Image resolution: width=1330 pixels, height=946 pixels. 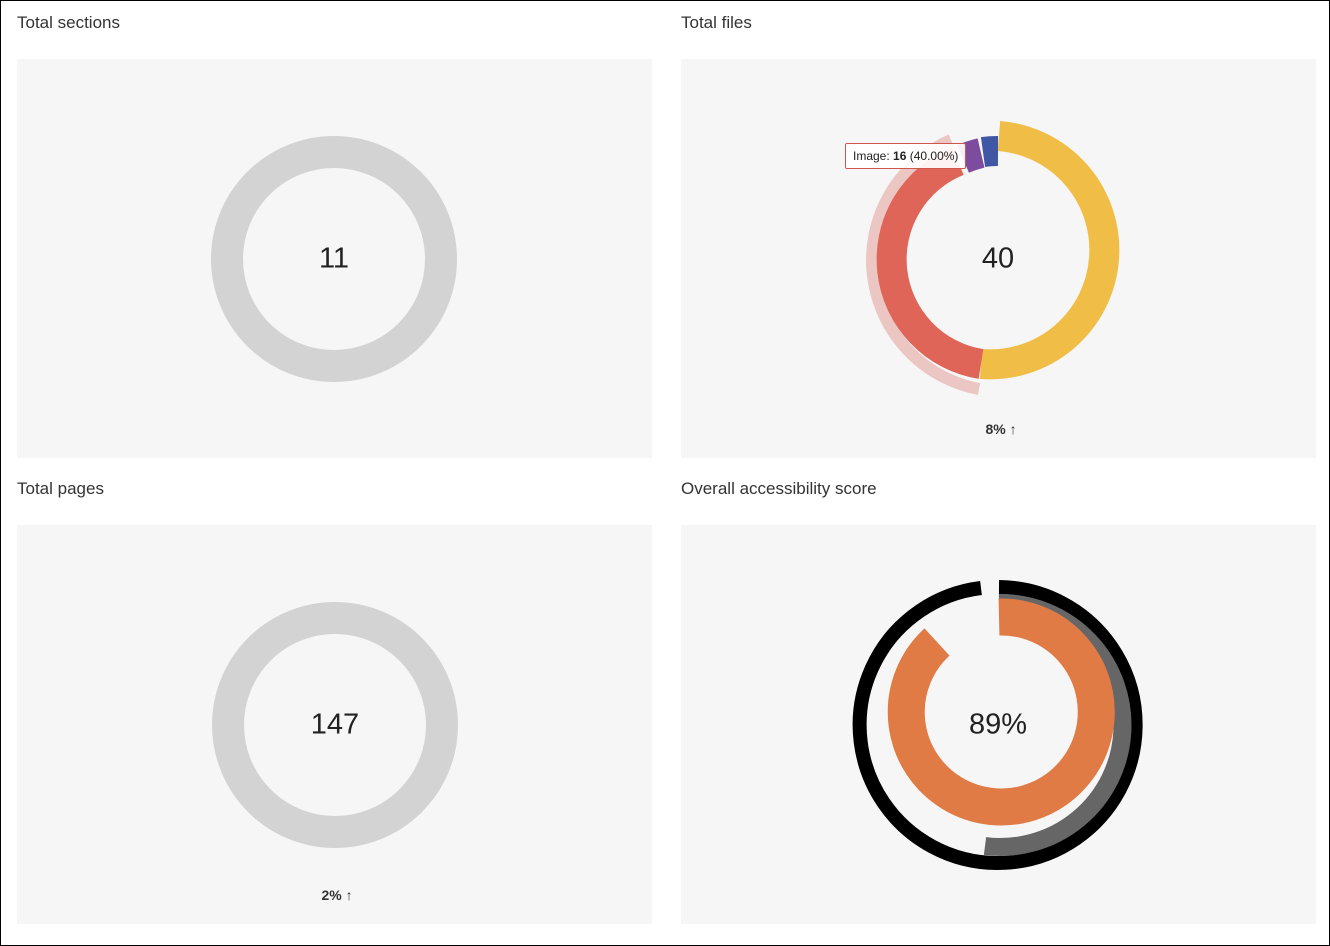 What do you see at coordinates (60, 488) in the screenshot?
I see `card-title-total-pages: Total pages` at bounding box center [60, 488].